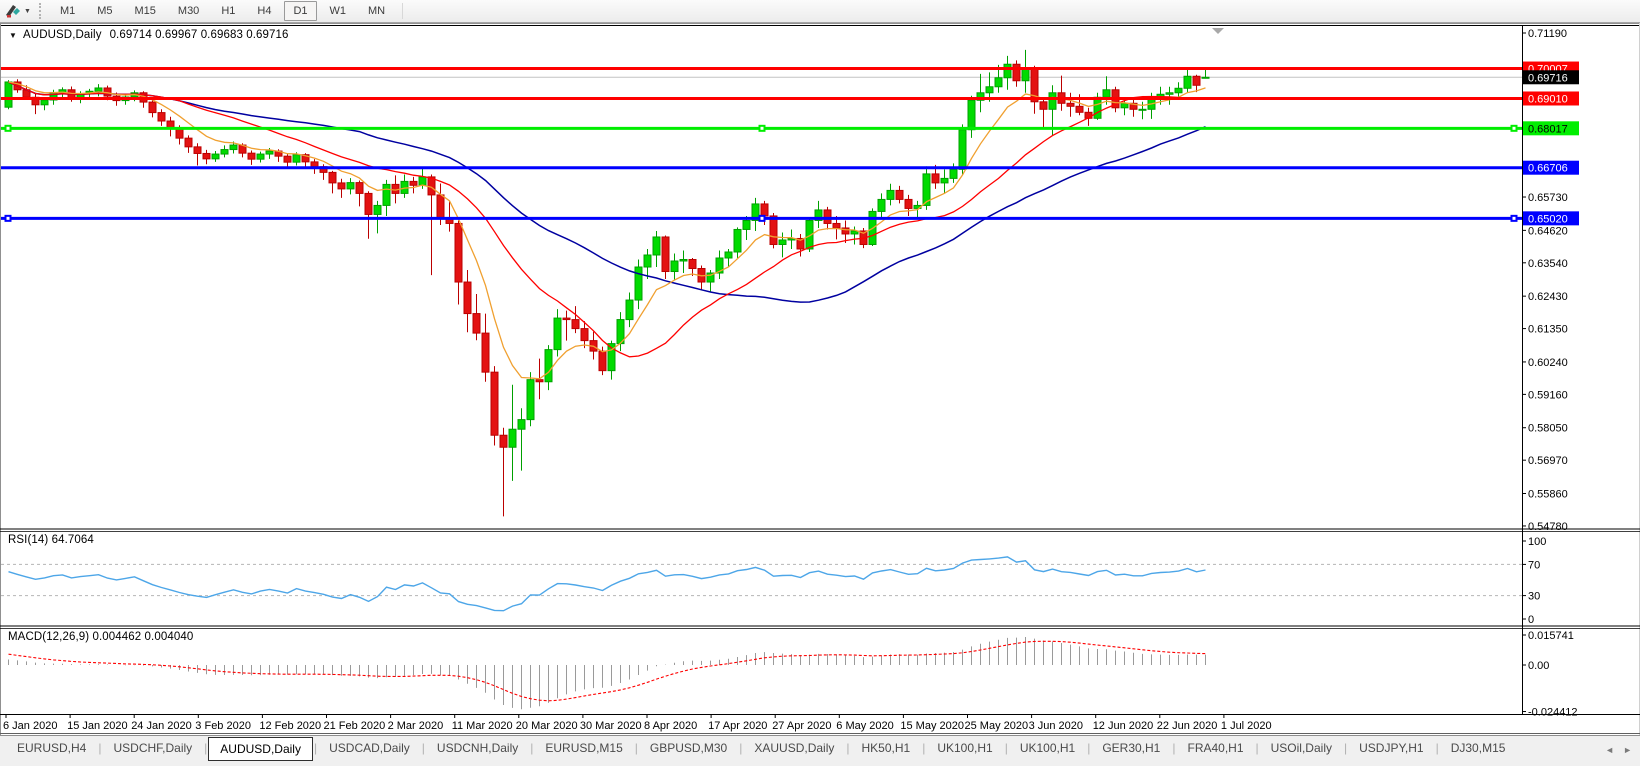 The height and width of the screenshot is (766, 1640). Describe the element at coordinates (1548, 395) in the screenshot. I see `price-tick-label: 0.59160` at that location.